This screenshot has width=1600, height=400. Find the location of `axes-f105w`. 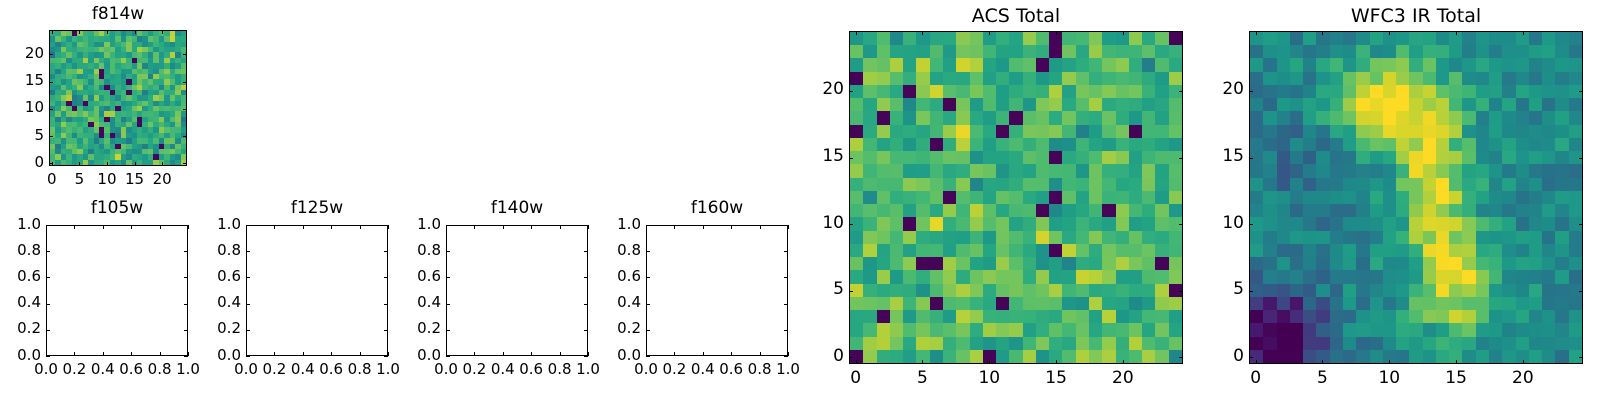

axes-f105w is located at coordinates (117, 290).